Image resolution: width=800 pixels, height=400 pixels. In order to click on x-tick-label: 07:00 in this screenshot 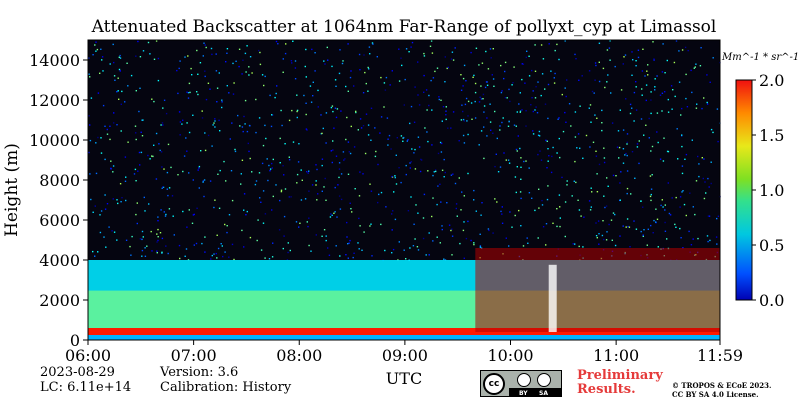, I will do `click(194, 355)`.